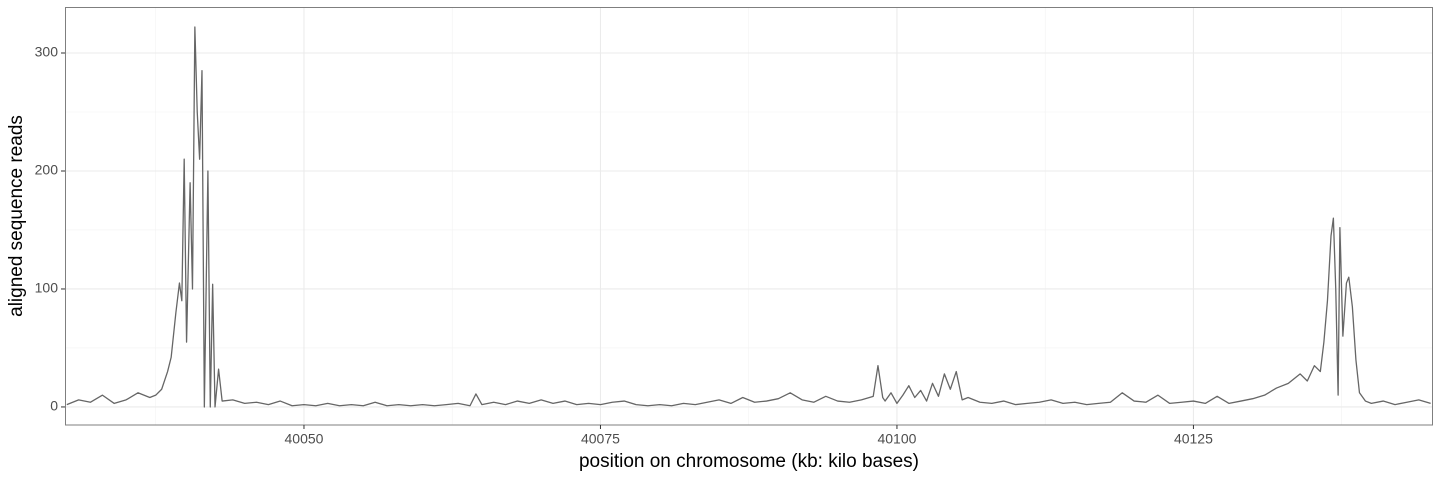 The image size is (1440, 485). I want to click on y-tick-label: 100, so click(47, 288).